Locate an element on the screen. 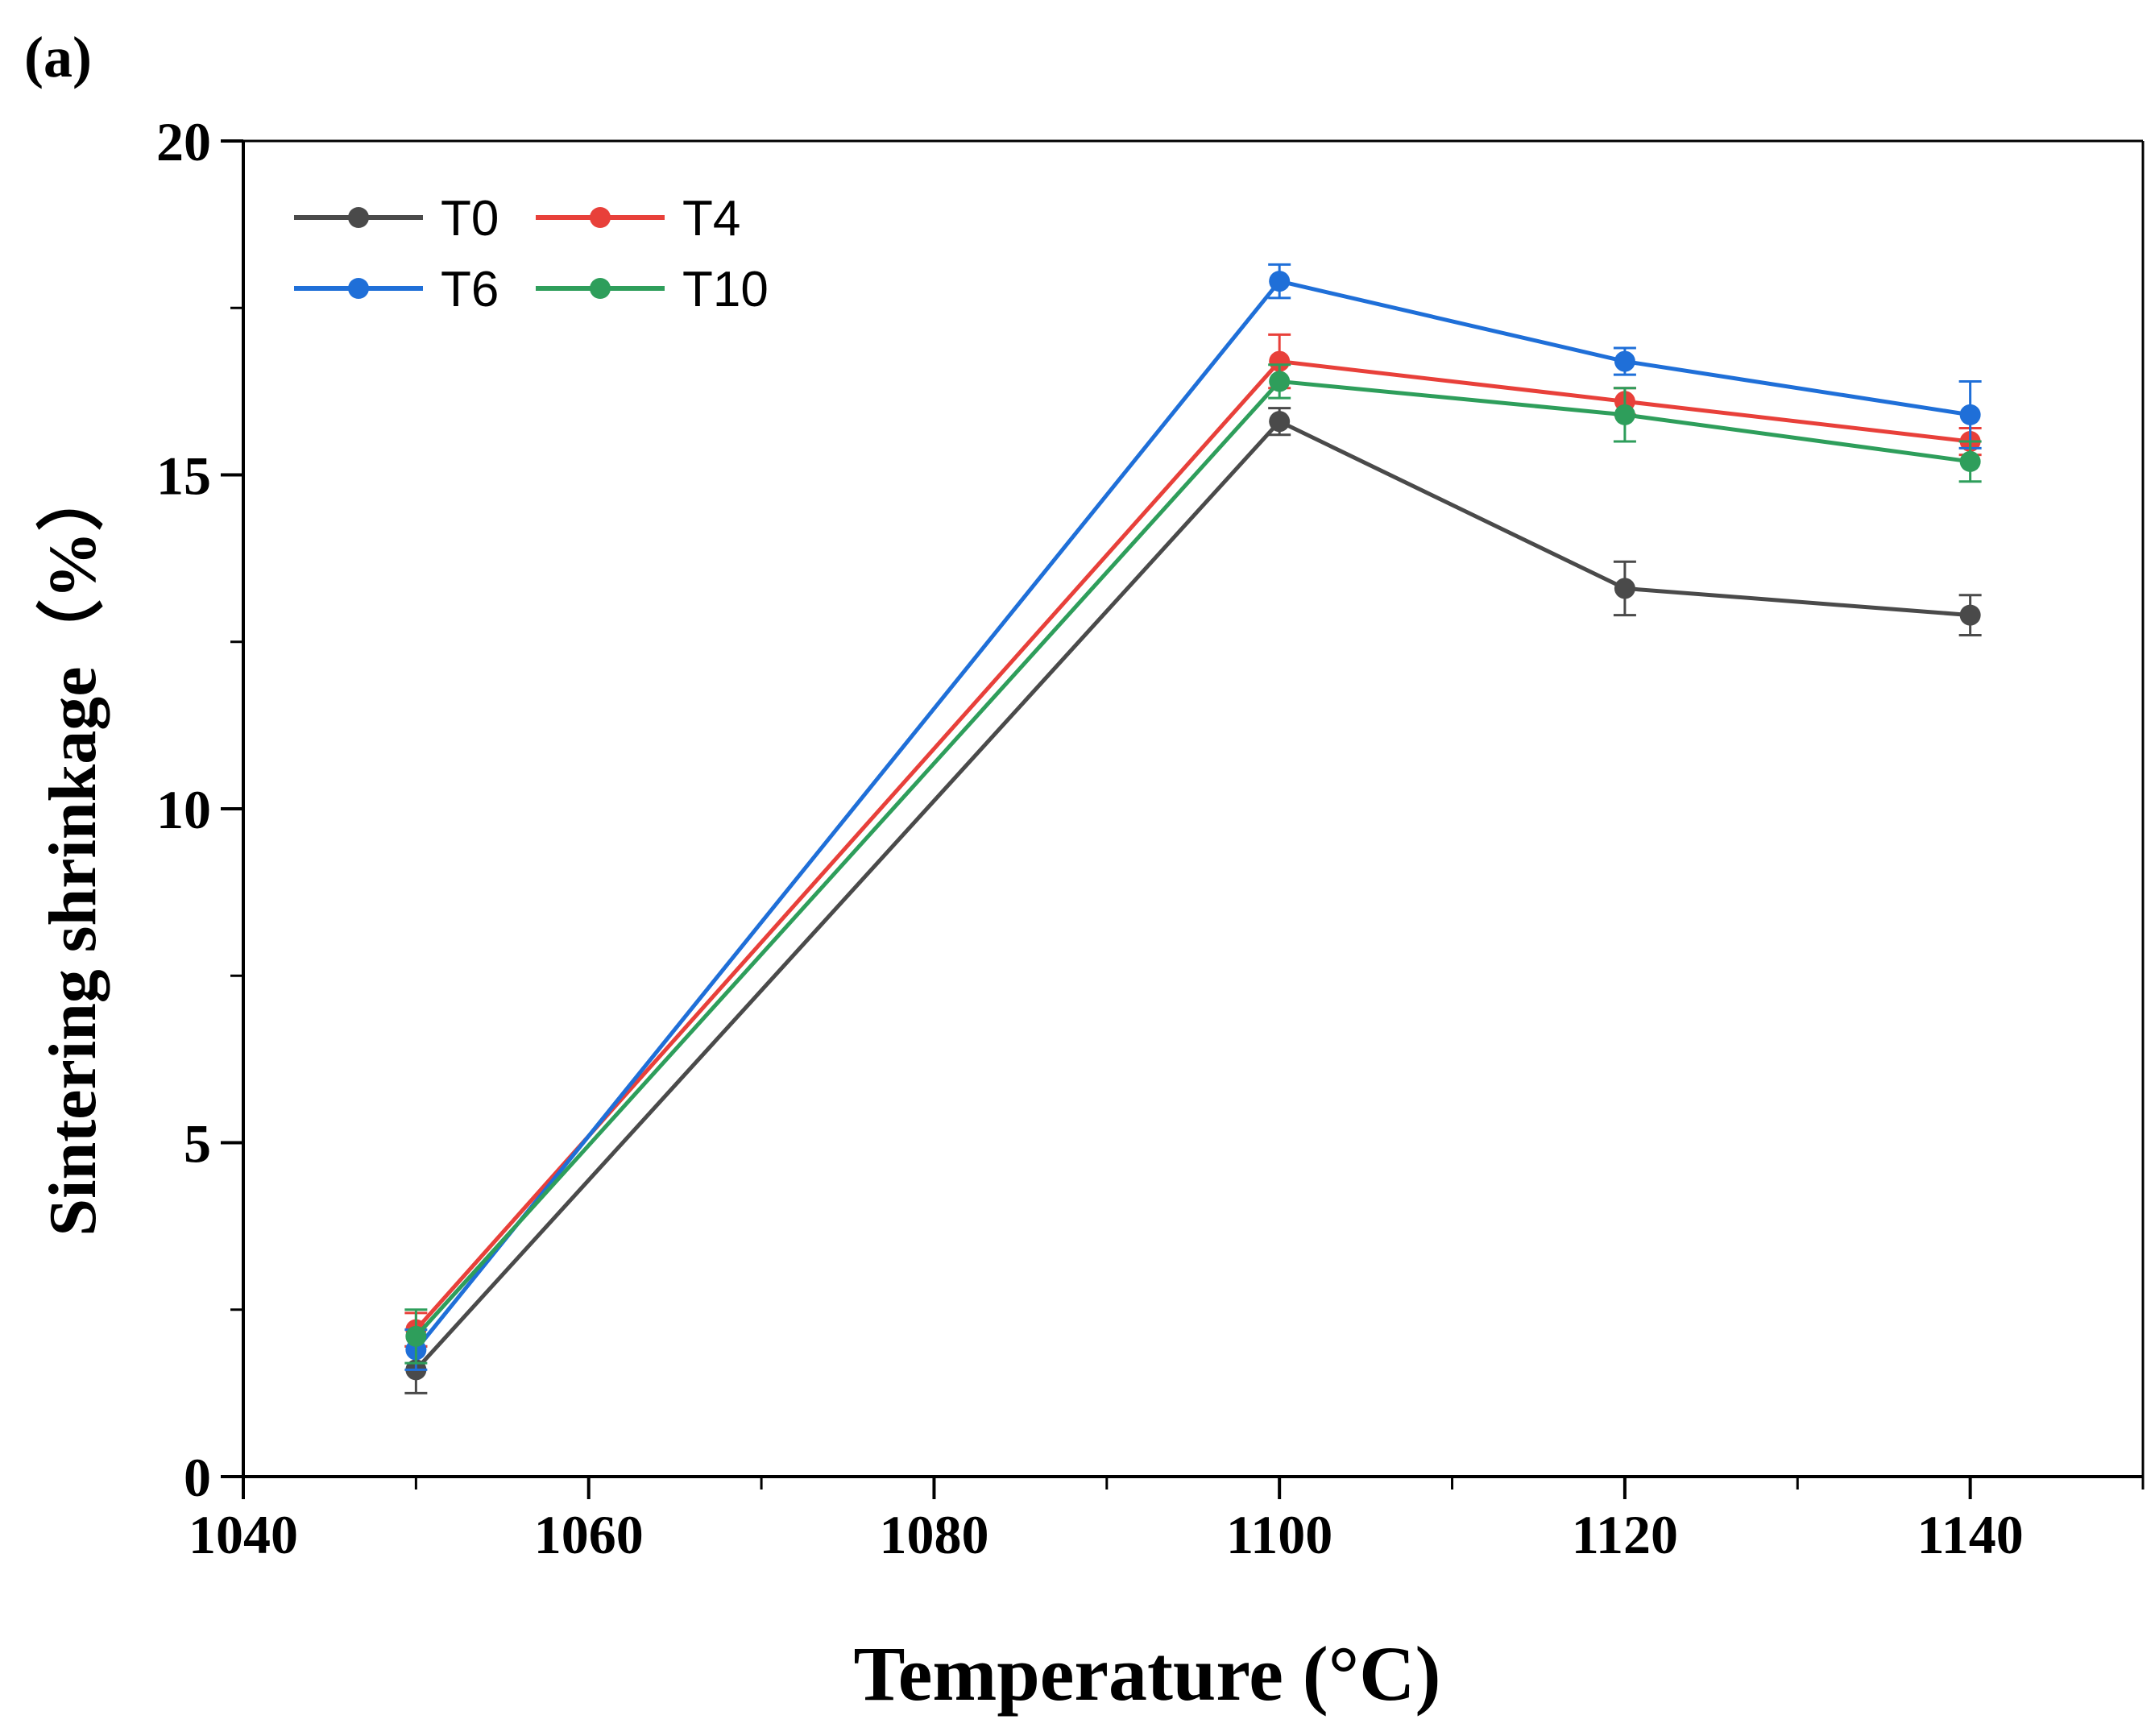 This screenshot has width=2155, height=1736. x-tick-label: 1040 is located at coordinates (244, 1535).